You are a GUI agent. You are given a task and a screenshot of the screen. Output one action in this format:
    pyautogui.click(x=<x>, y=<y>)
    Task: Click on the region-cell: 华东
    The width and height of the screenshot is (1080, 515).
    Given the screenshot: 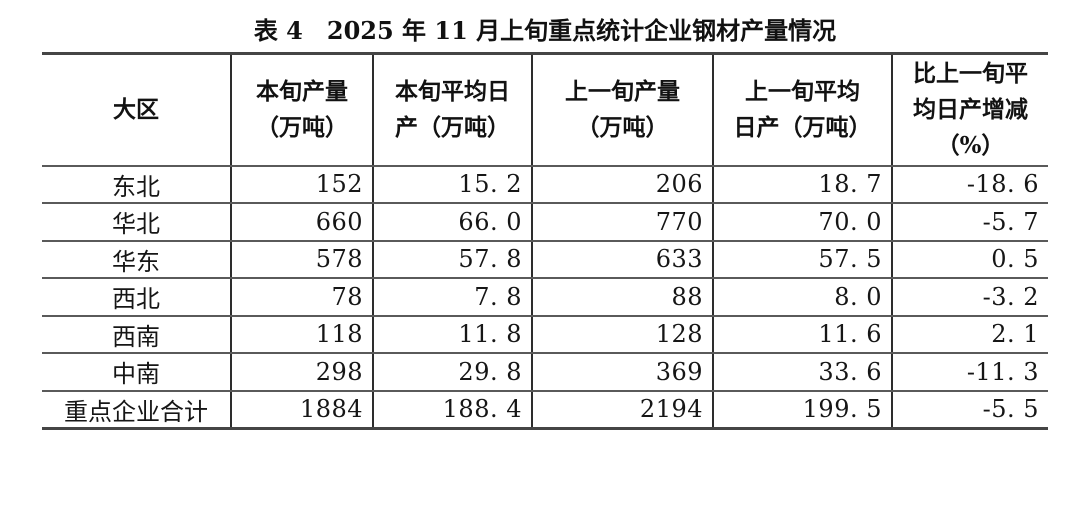 What is the action you would take?
    pyautogui.click(x=137, y=259)
    